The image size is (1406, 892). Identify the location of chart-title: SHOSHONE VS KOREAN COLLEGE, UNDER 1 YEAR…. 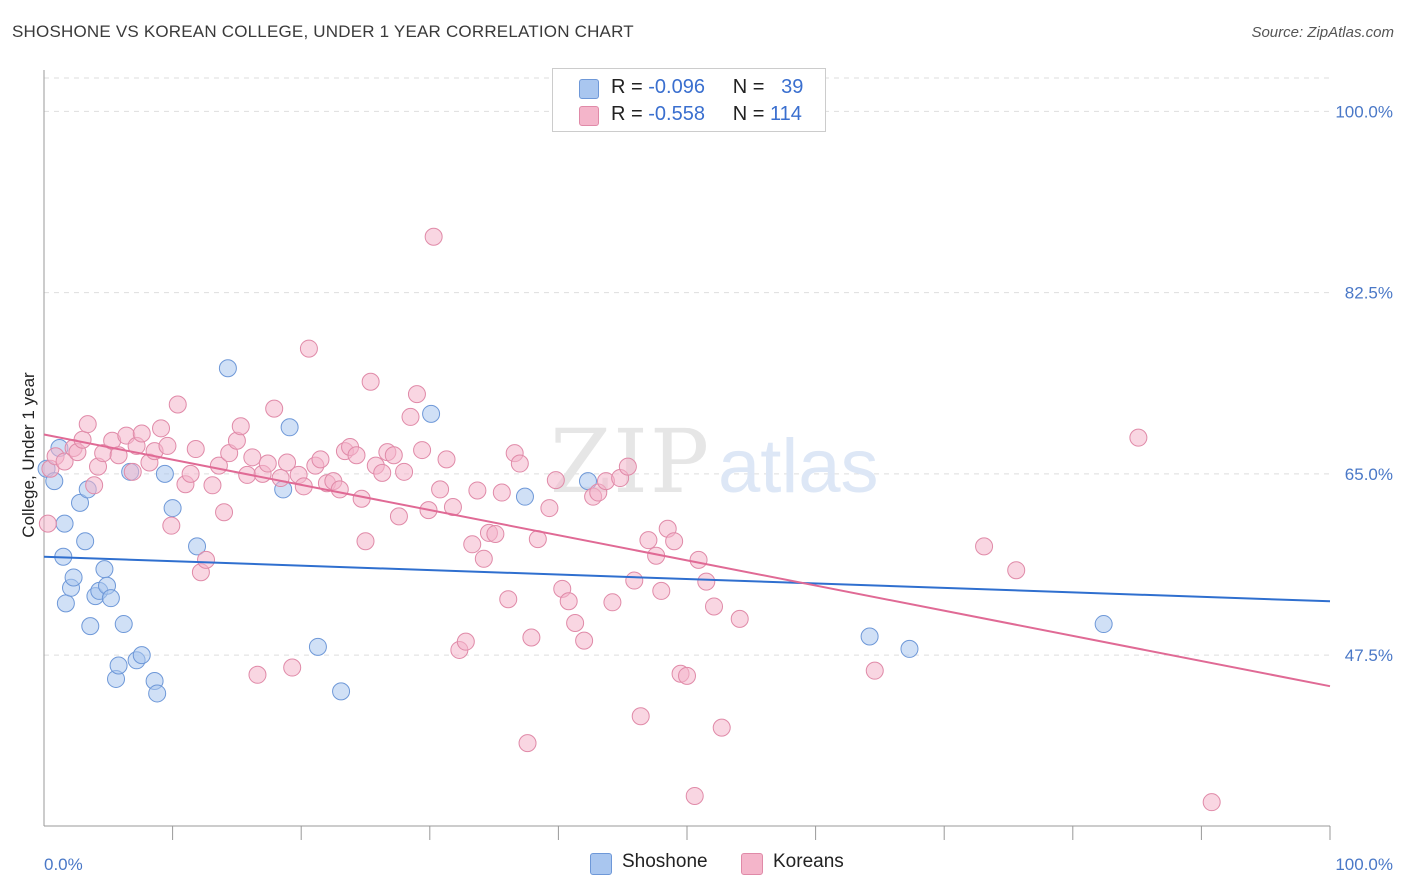
(323, 31).